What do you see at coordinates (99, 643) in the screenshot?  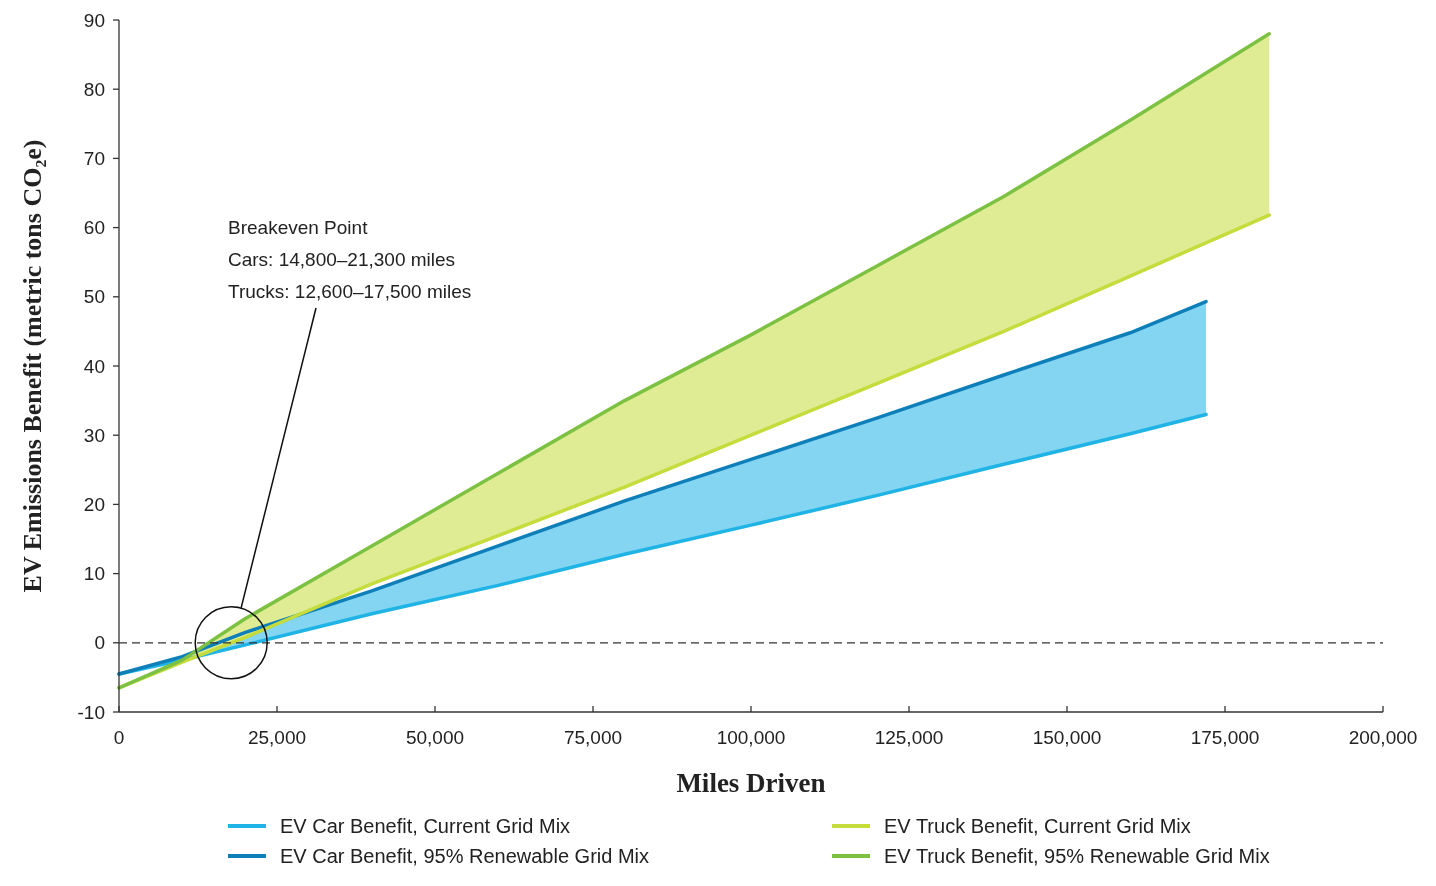 I see `y-tick-label: 0` at bounding box center [99, 643].